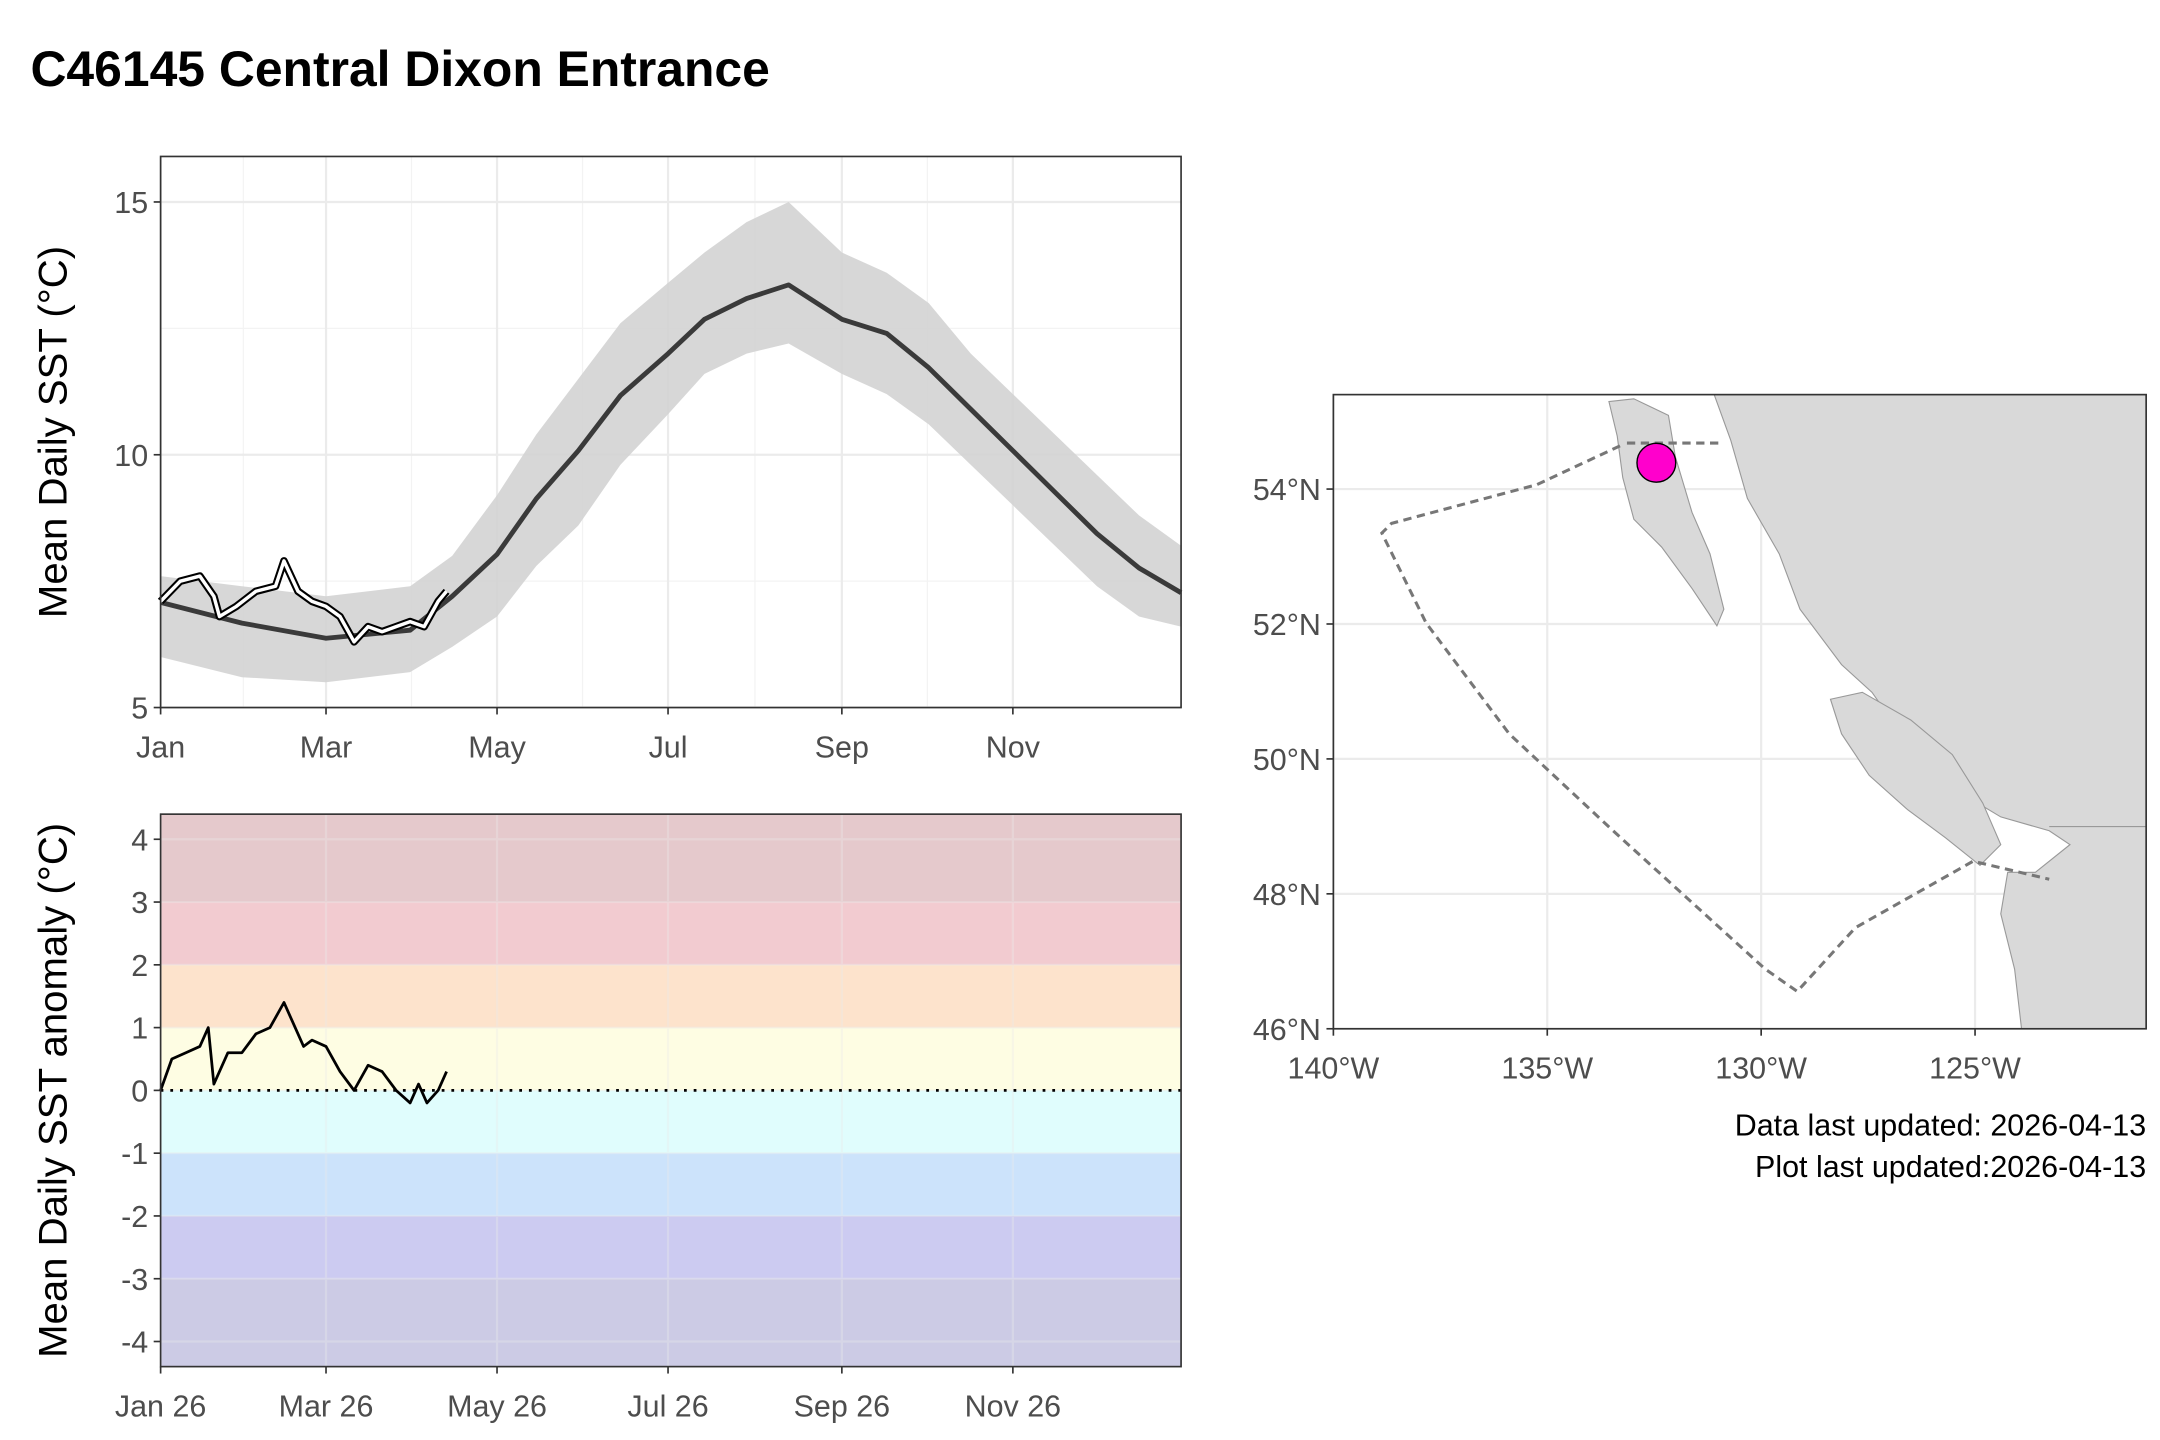  What do you see at coordinates (399, 69) in the screenshot?
I see `title: C46145 Central Dixon Entrance` at bounding box center [399, 69].